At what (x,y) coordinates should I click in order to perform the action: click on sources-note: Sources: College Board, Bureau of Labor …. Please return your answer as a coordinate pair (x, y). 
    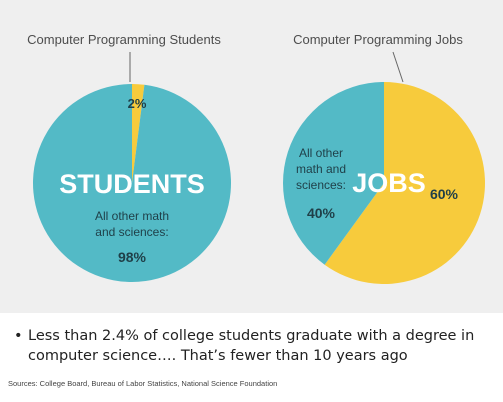
    Looking at the image, I should click on (143, 383).